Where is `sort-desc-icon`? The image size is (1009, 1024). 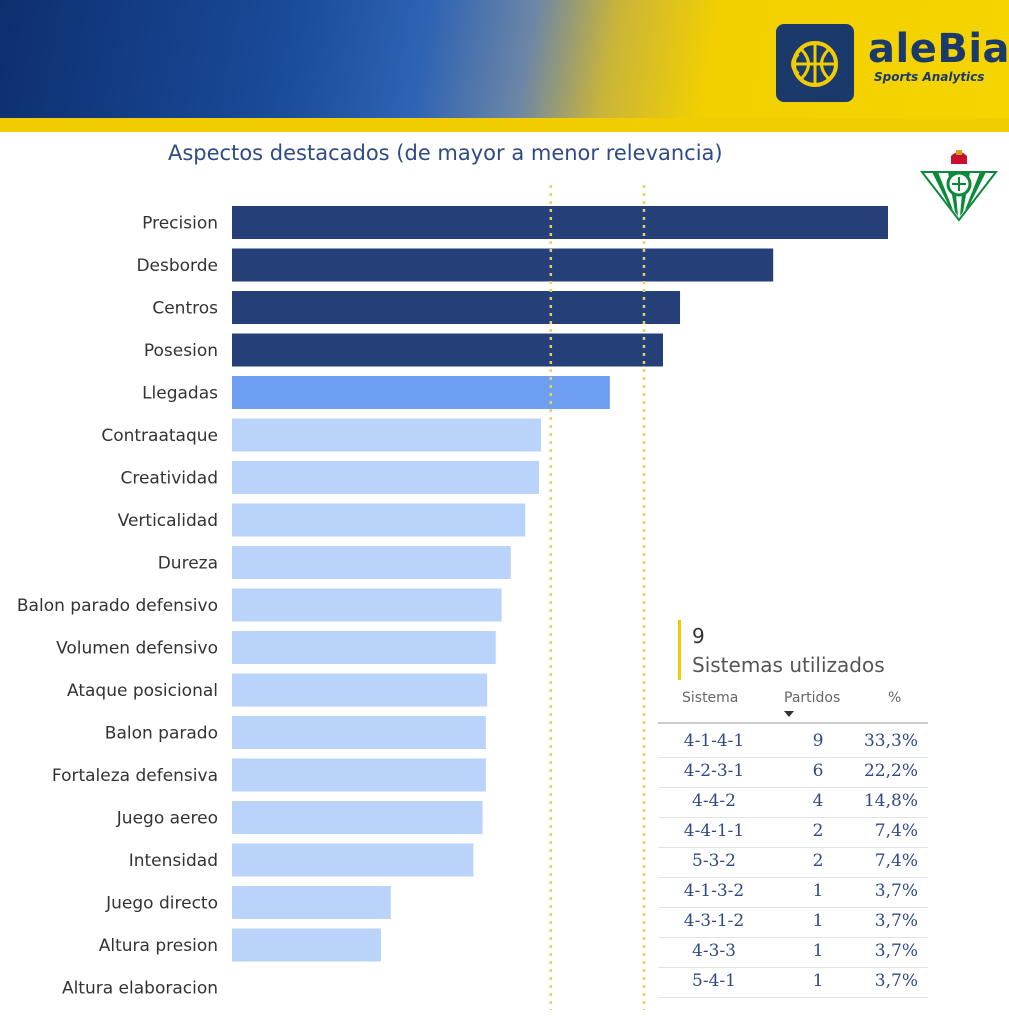 sort-desc-icon is located at coordinates (789, 714).